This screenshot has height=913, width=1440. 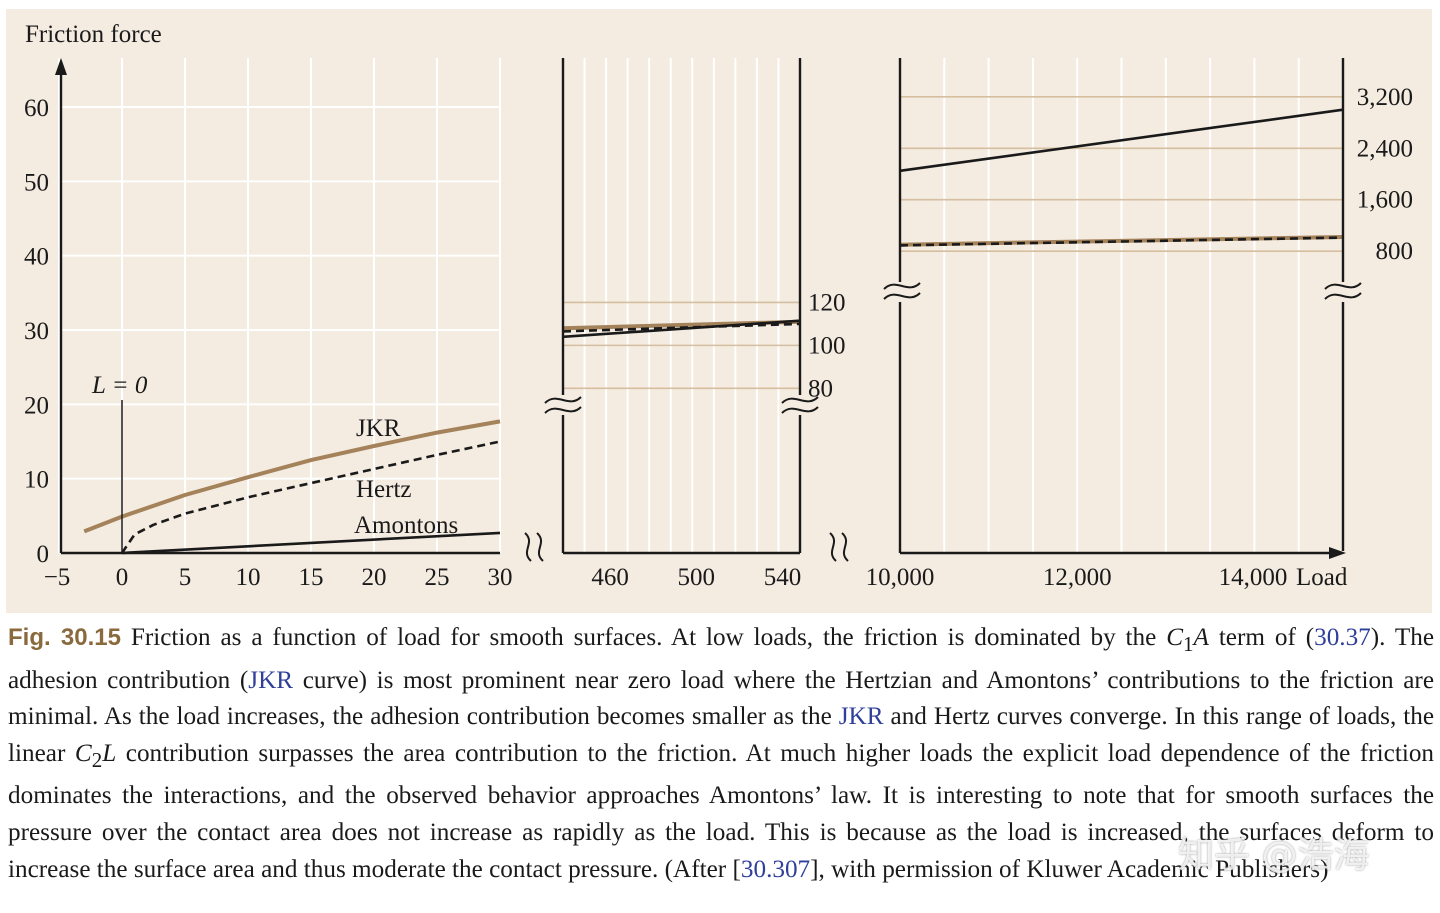 What do you see at coordinates (437, 577) in the screenshot?
I see `x-tick-left-6: 25` at bounding box center [437, 577].